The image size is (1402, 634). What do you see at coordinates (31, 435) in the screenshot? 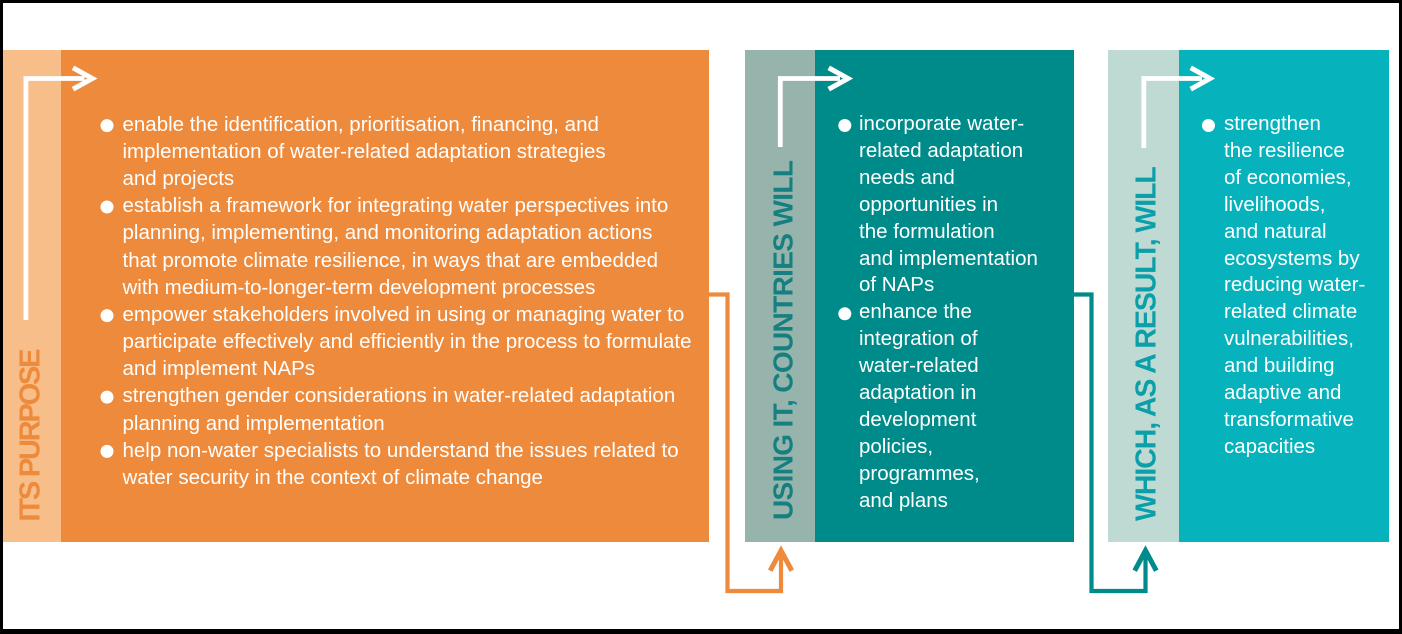
I see `svg-text: ITS PURPOSE` at bounding box center [31, 435].